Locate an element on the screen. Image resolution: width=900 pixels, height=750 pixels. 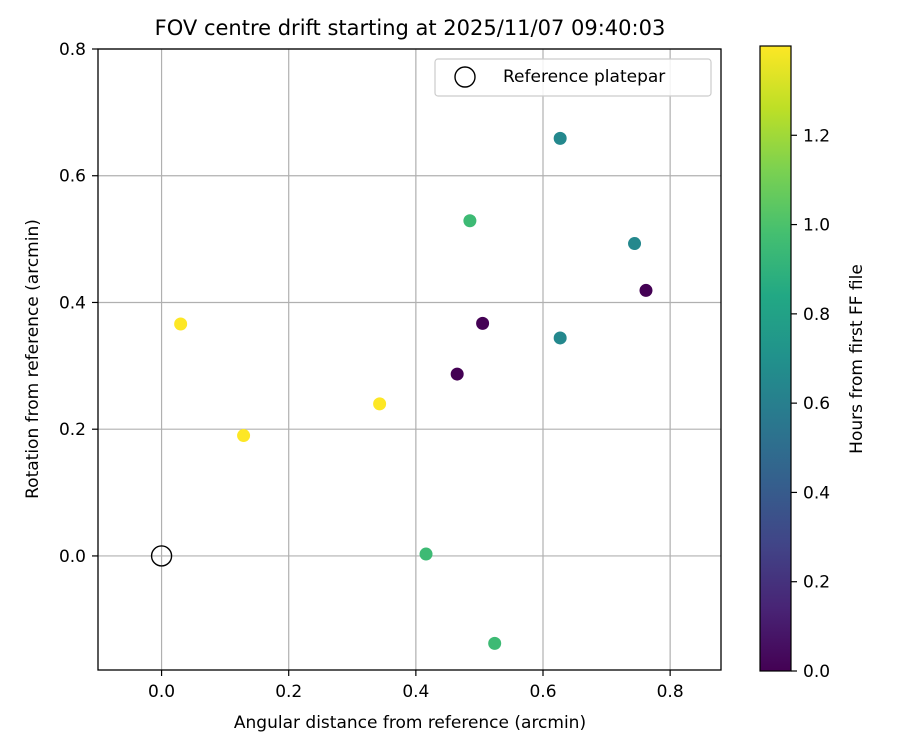
colorbar-ticks: 0.0 0.2 0.4 0.6 0.8 1.0 1.2 is located at coordinates (810, 404).